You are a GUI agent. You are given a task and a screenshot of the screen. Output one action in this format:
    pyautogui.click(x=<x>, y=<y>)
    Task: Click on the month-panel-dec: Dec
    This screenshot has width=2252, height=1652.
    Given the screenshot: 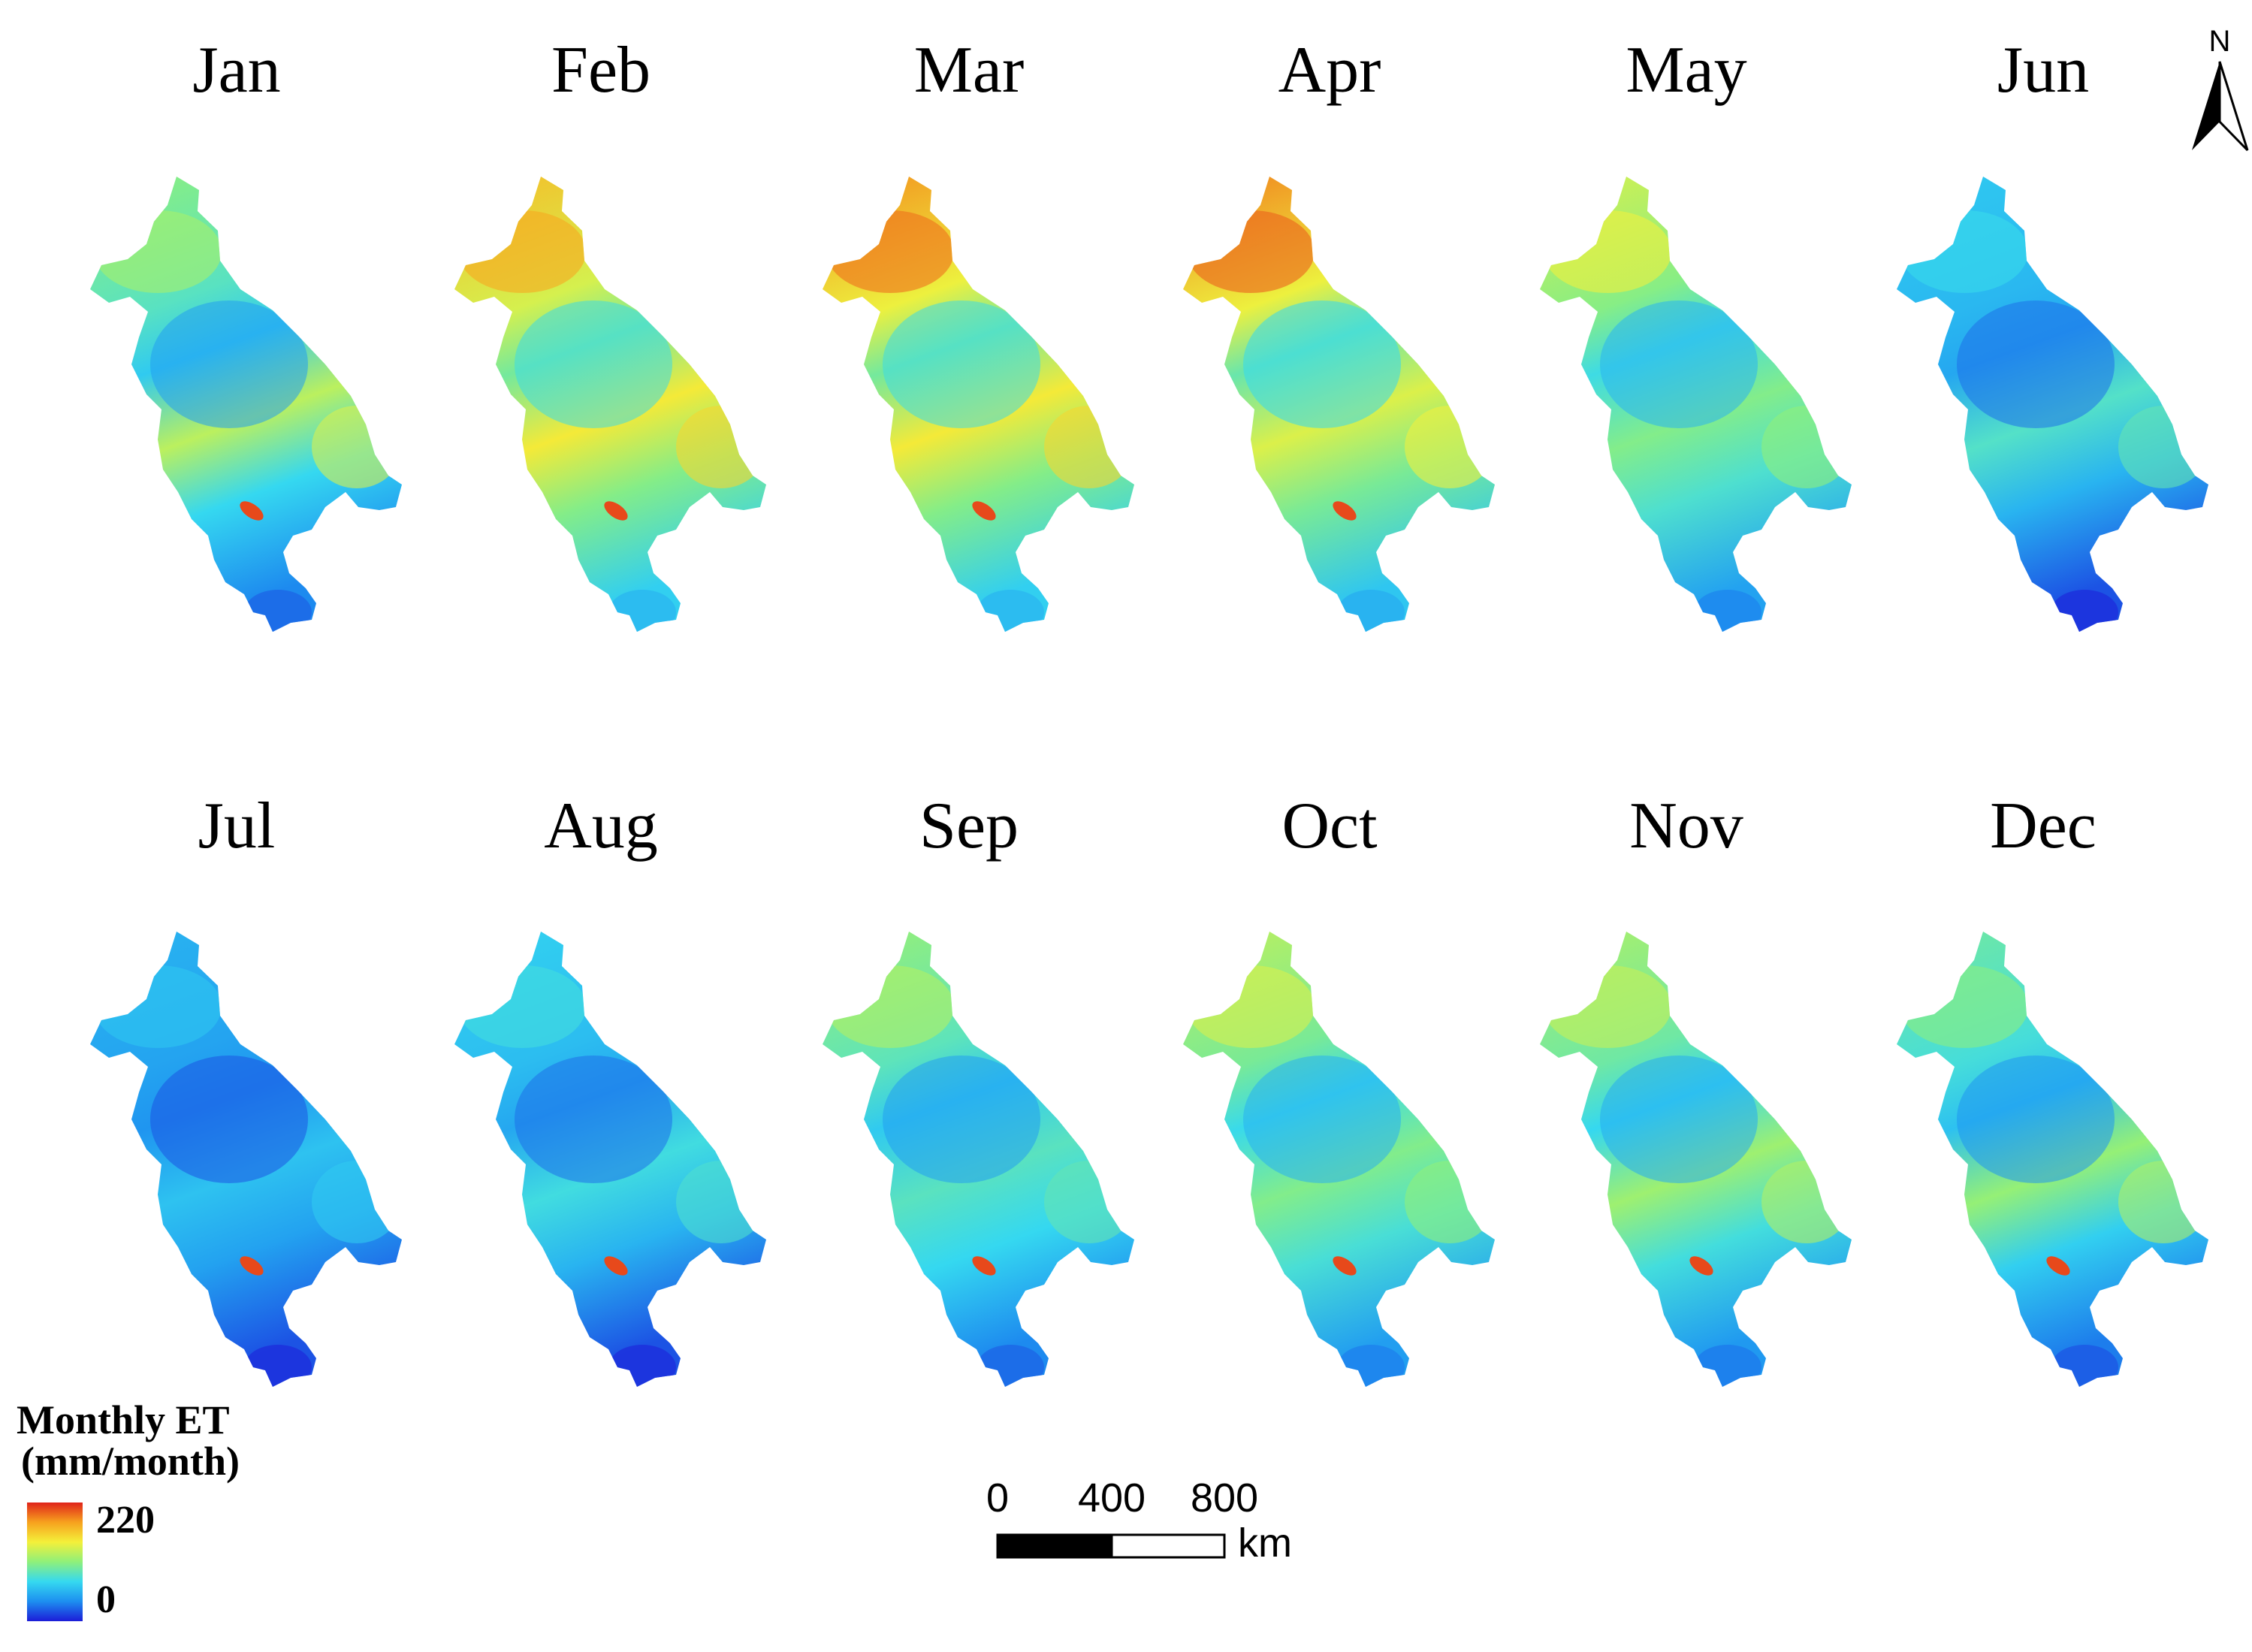 What is the action you would take?
    pyautogui.click(x=2052, y=1088)
    